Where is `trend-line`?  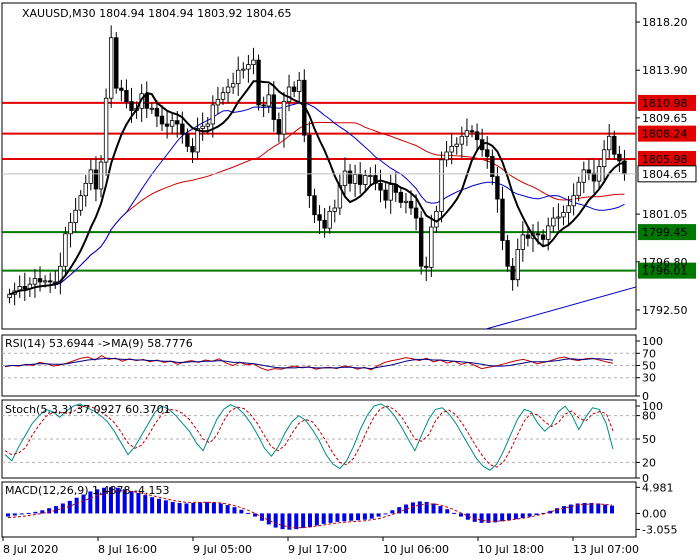 trend-line is located at coordinates (561, 308).